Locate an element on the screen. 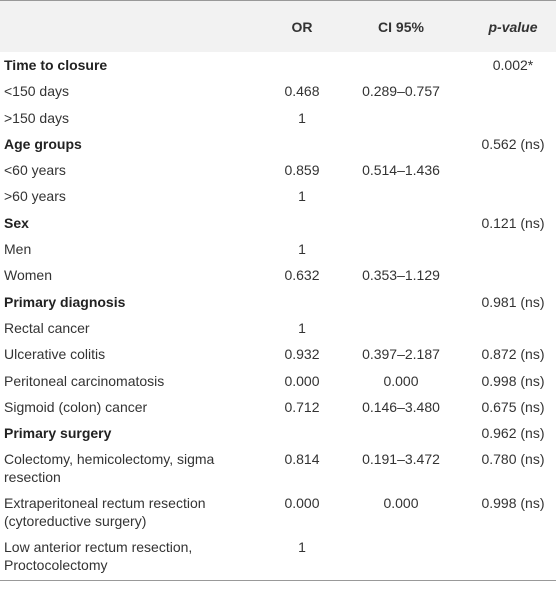  row-label: Peritoneal carcinomatosis is located at coordinates (84, 380).